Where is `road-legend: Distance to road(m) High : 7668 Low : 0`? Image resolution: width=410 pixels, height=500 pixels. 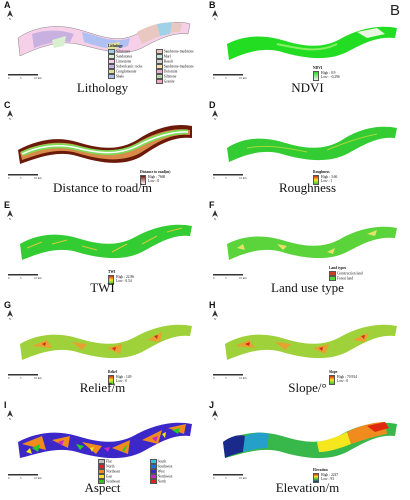
road-legend: Distance to road(m) High : 7668 Low : 0 is located at coordinates (172, 177).